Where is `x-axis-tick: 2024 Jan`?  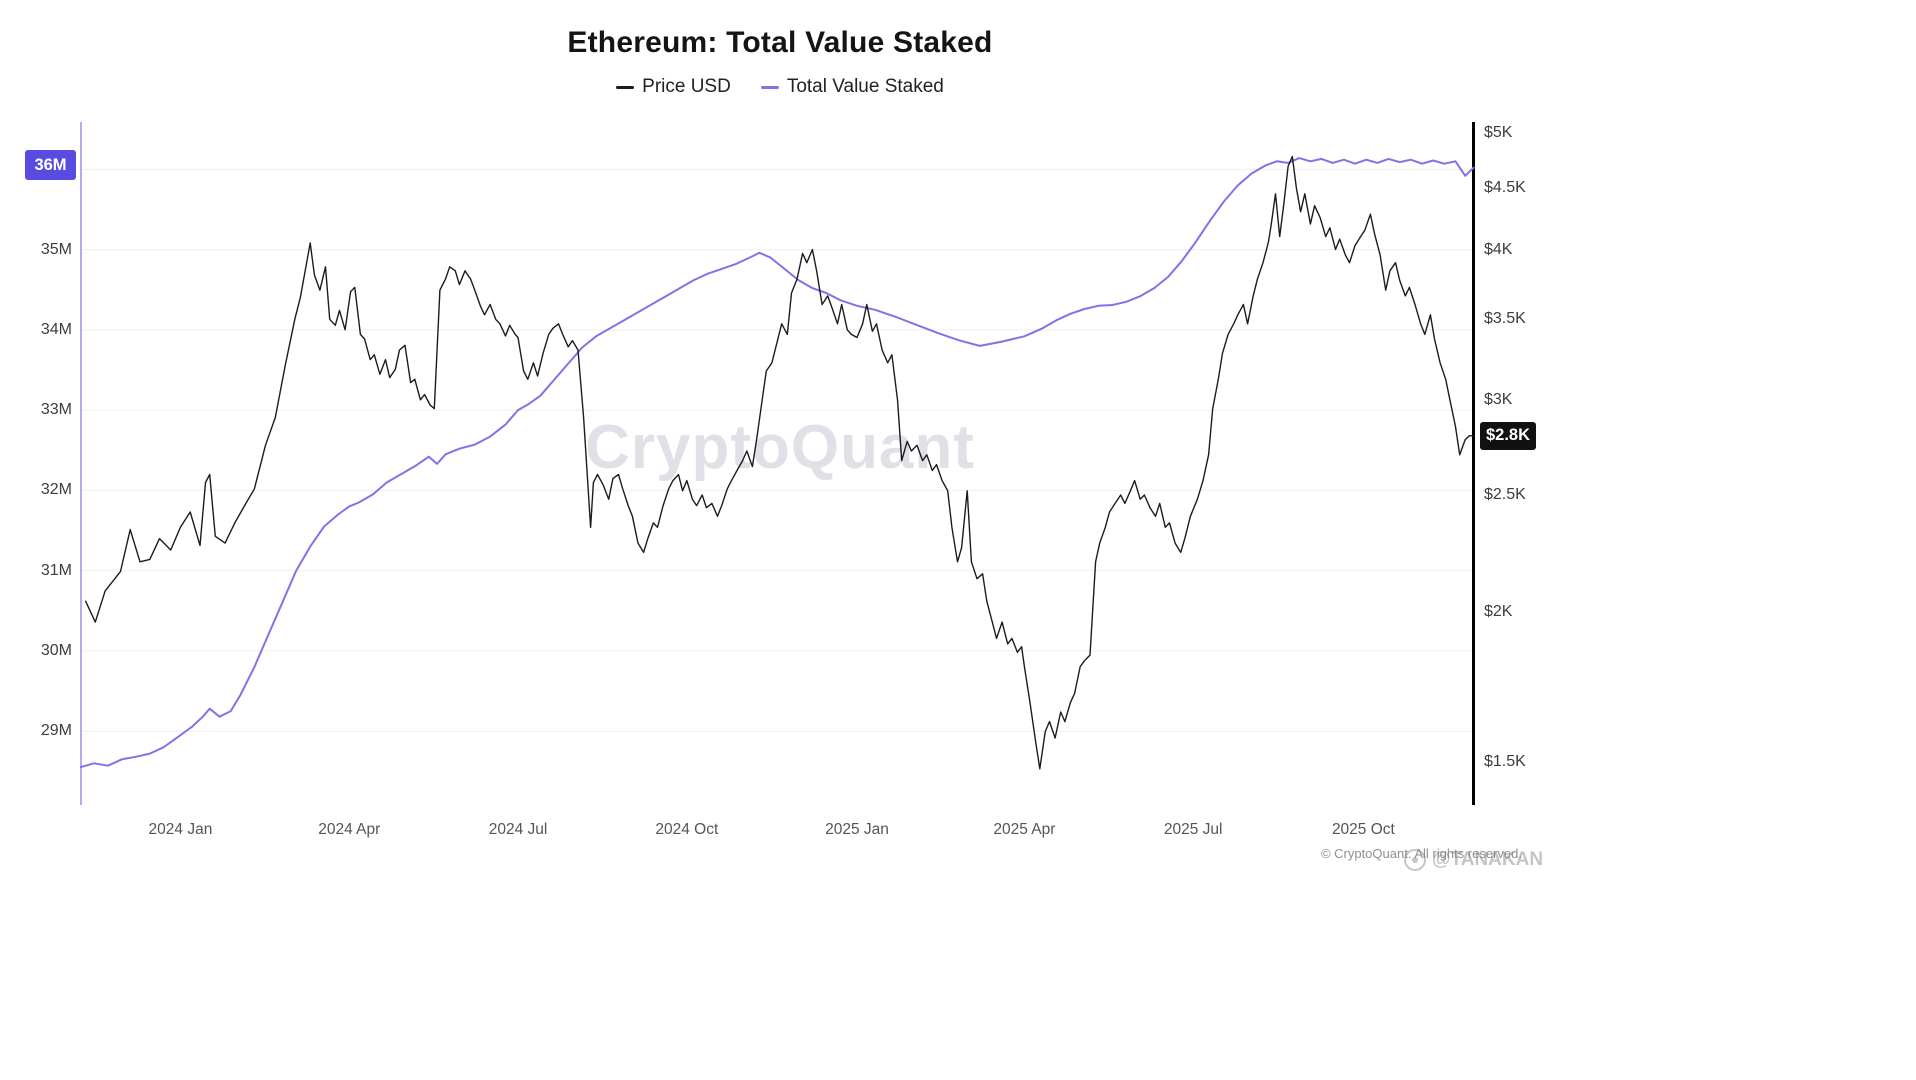 x-axis-tick: 2024 Jan is located at coordinates (180, 829).